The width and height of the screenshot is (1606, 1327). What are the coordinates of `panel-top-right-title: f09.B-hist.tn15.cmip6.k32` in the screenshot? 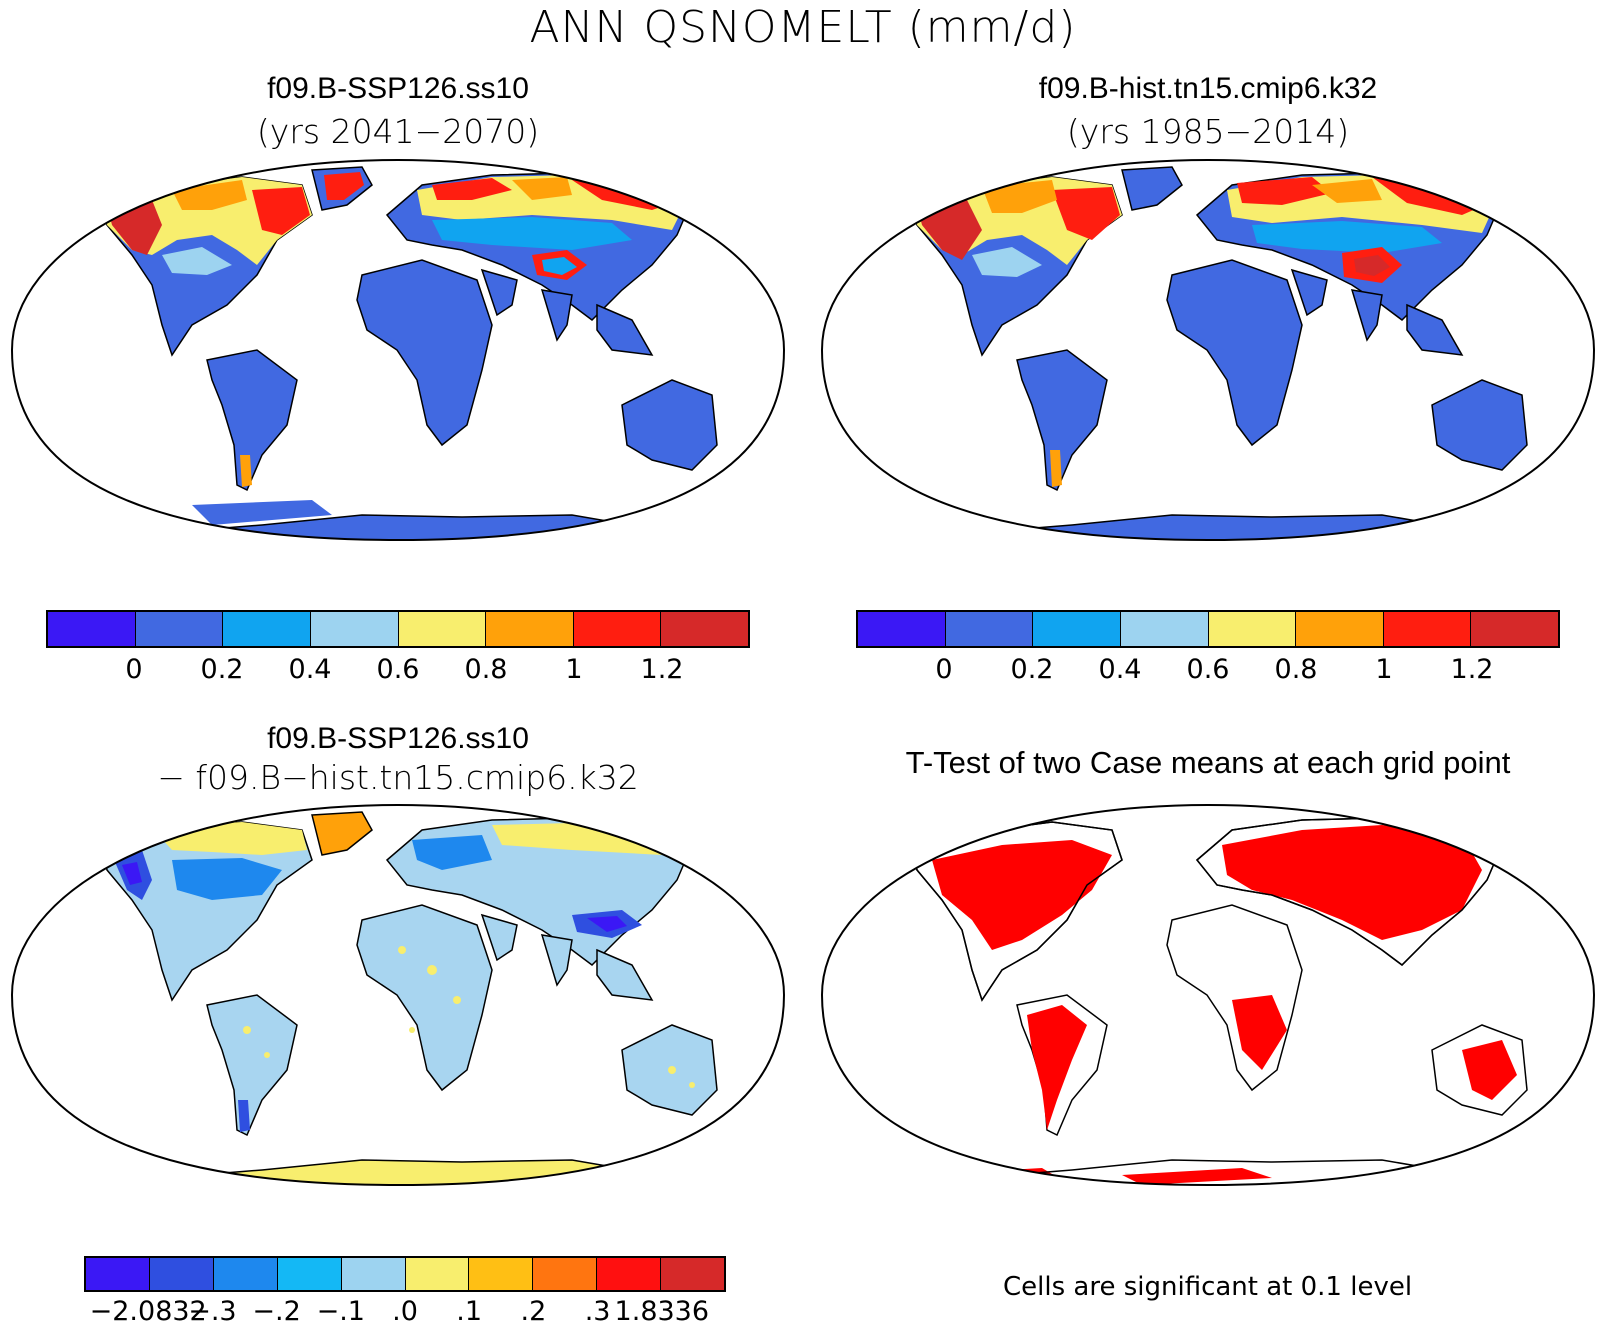 It's located at (1208, 88).